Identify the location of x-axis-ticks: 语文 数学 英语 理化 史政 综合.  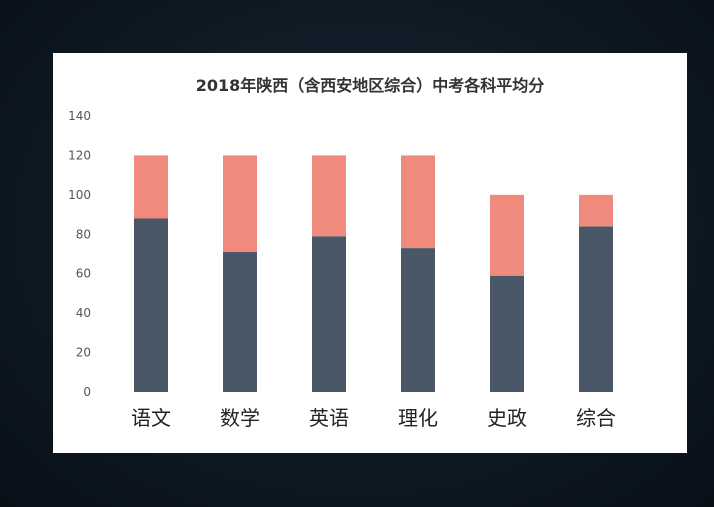
(373, 418).